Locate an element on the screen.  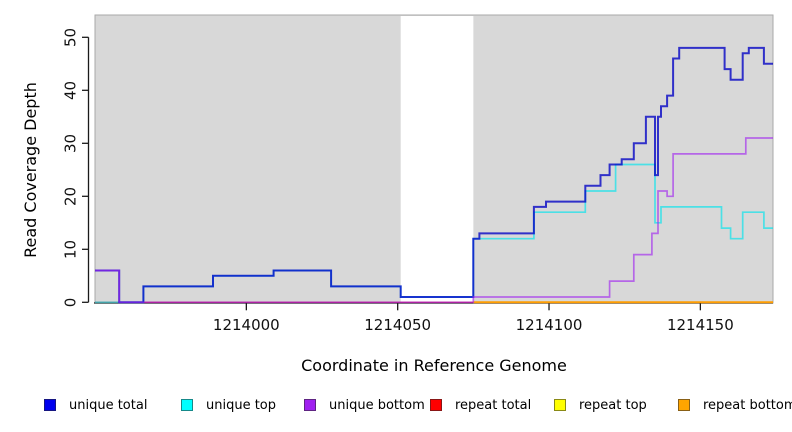
legend-label: repeat bottom is located at coordinates (747, 405).